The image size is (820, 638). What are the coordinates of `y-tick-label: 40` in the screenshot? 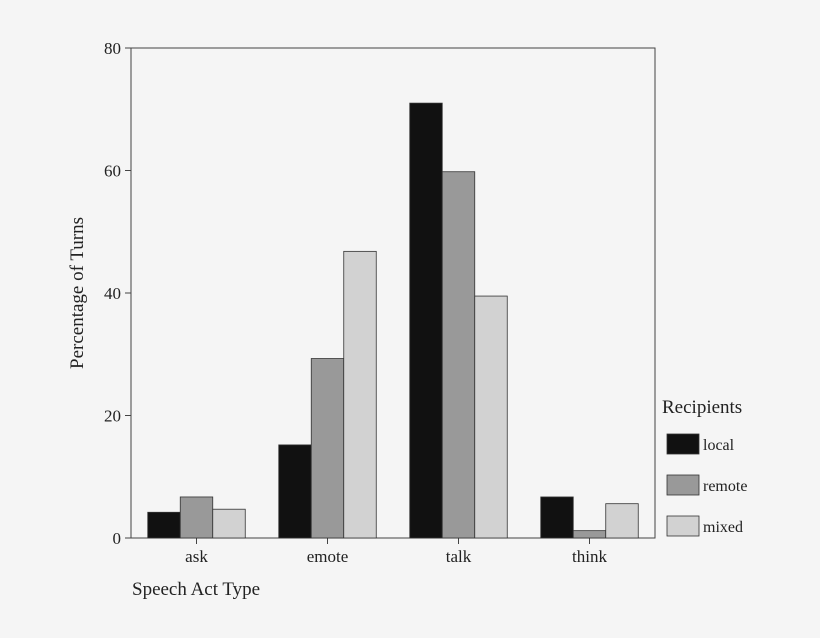 It's located at (112, 293).